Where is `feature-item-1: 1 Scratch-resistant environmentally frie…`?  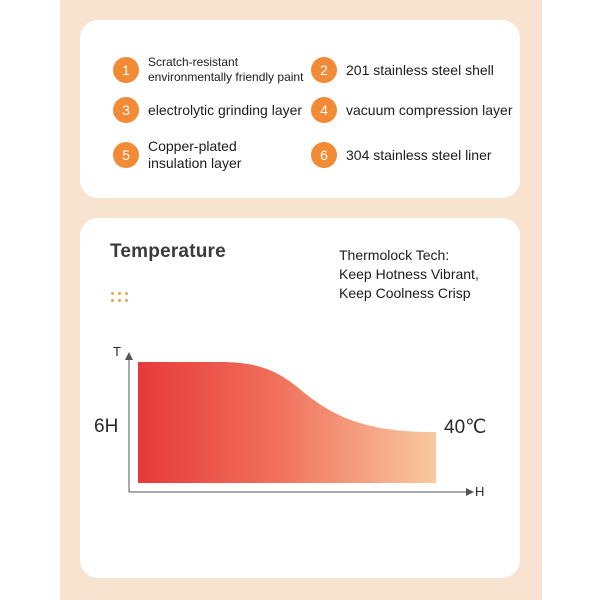
feature-item-1: 1 Scratch-resistant environmentally frie… is located at coordinates (208, 70).